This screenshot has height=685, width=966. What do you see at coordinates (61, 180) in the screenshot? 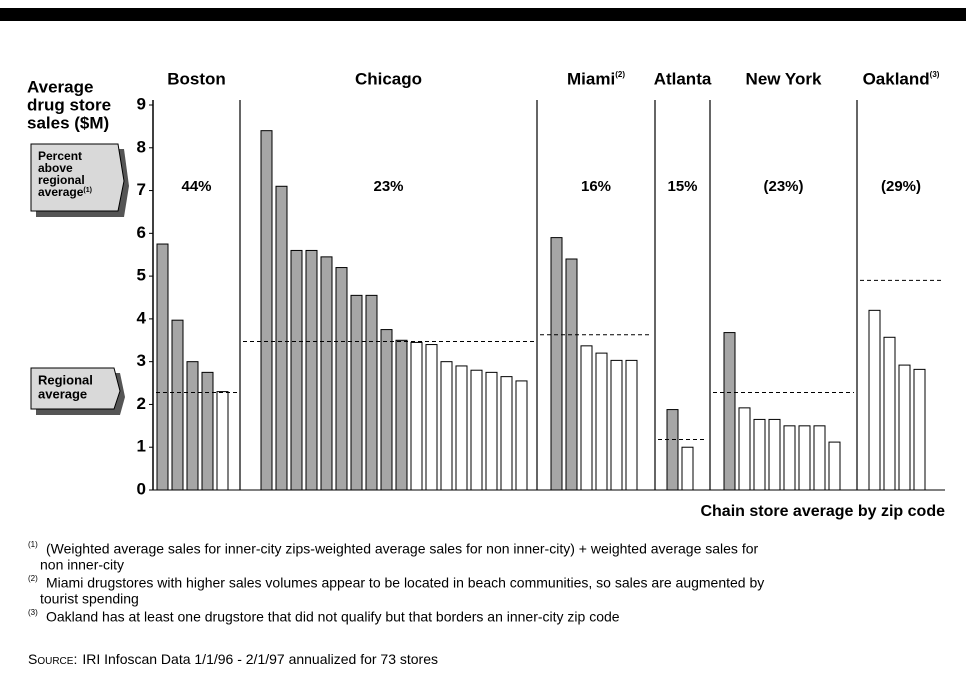
I see `callout-text: regional` at bounding box center [61, 180].